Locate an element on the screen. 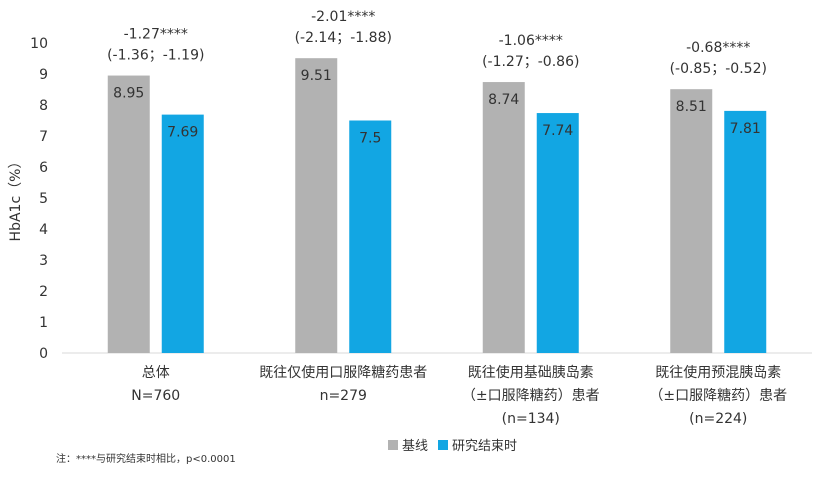 Image resolution: width=822 pixels, height=479 pixels. legend-label: 研究结束时 is located at coordinates (484, 446).